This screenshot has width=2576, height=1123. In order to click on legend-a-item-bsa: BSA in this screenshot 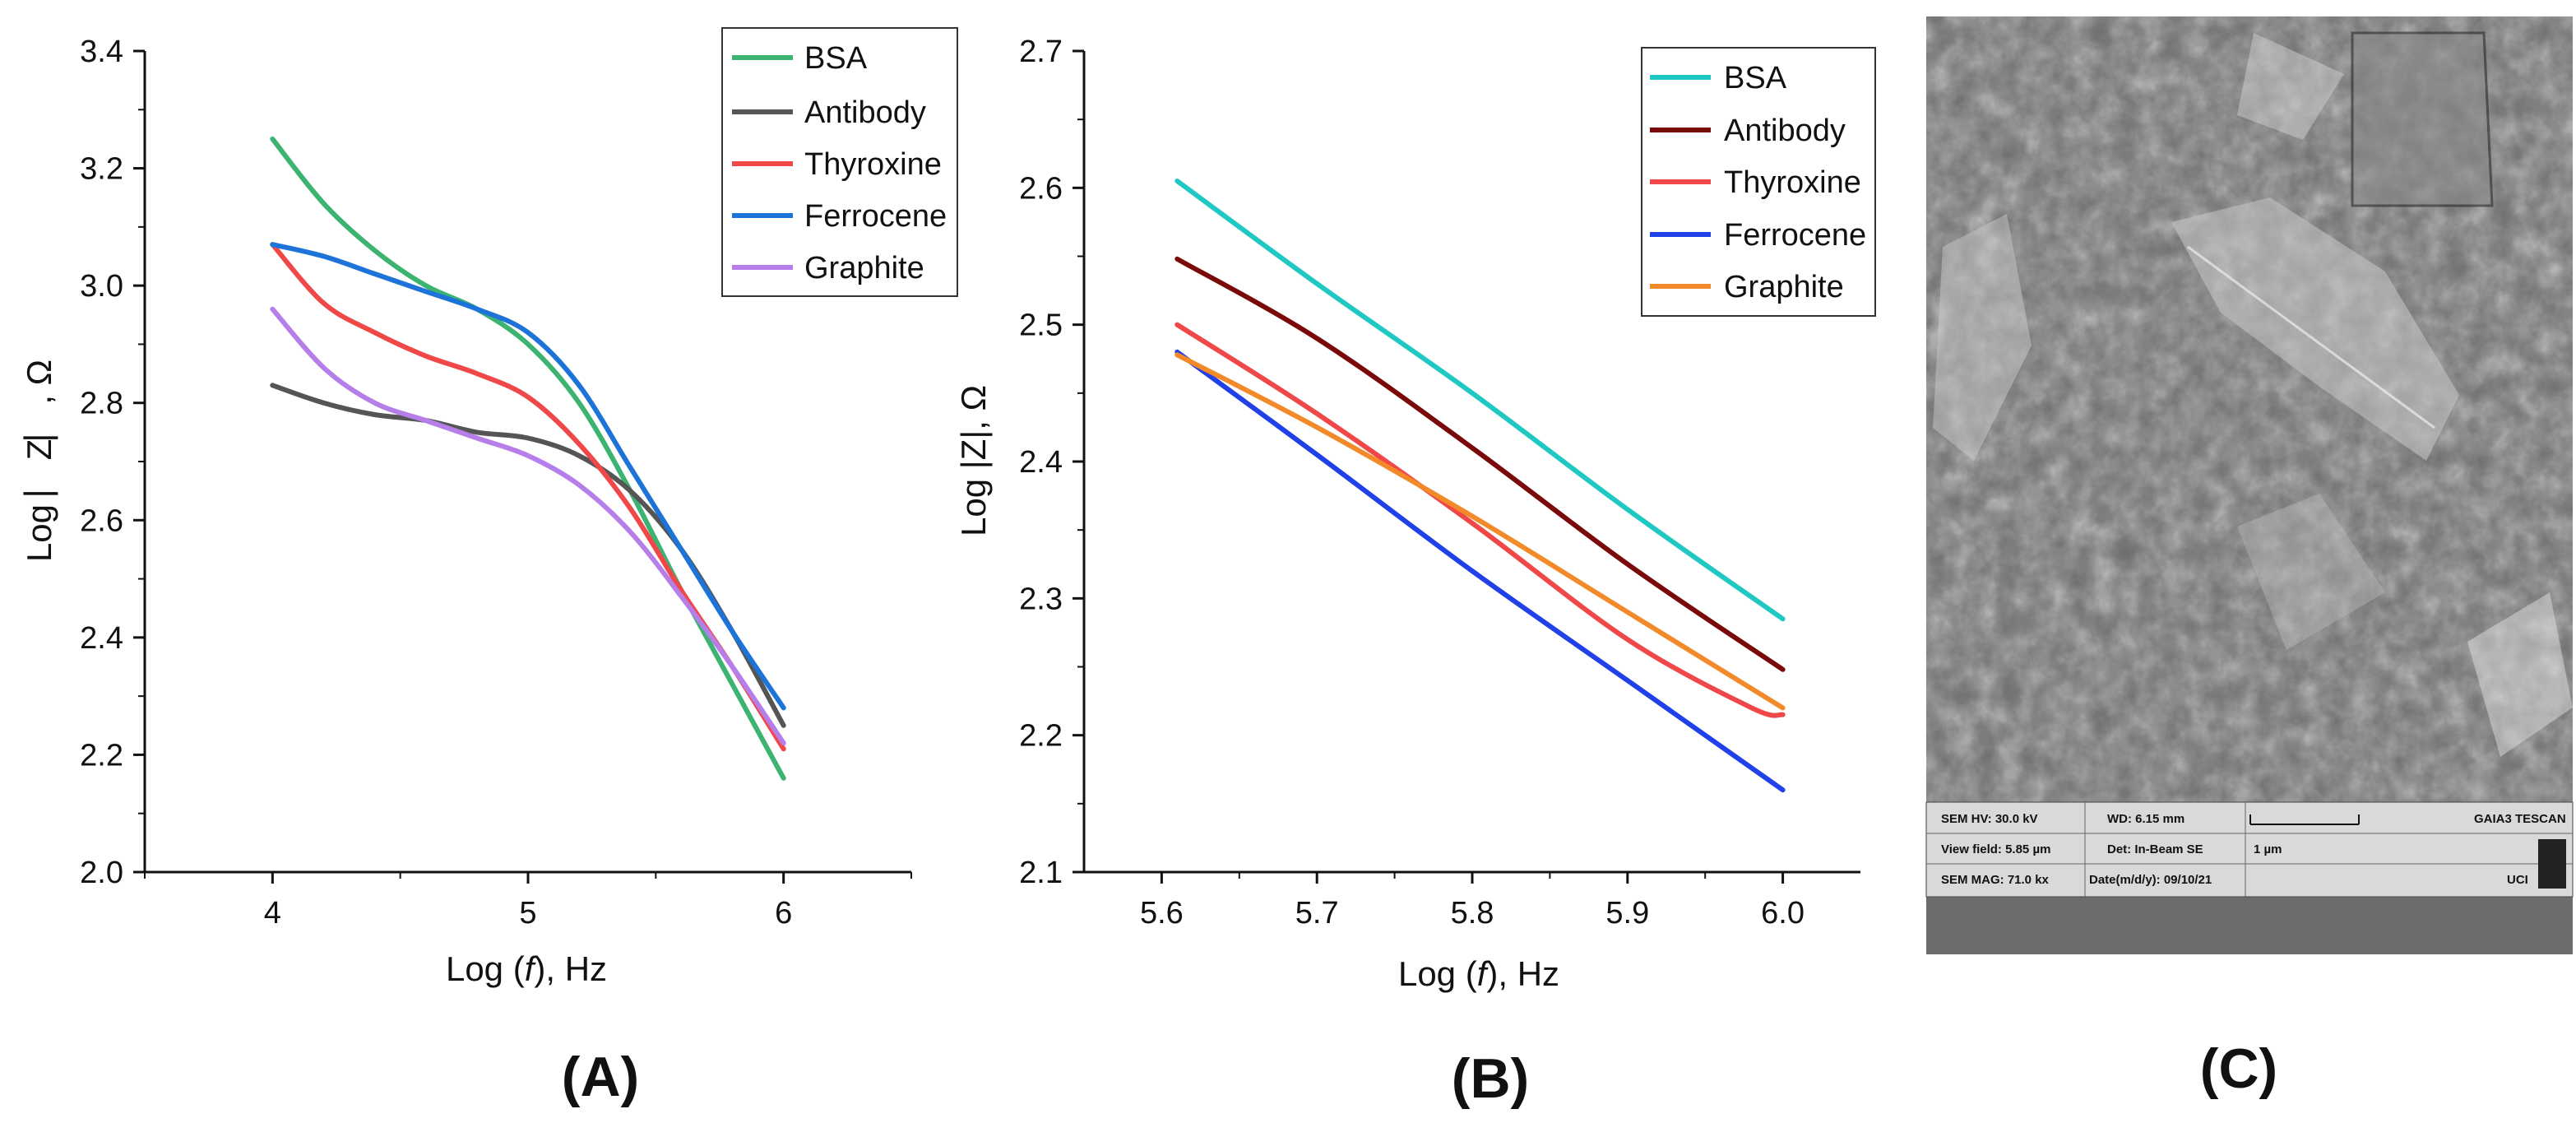, I will do `click(800, 58)`.